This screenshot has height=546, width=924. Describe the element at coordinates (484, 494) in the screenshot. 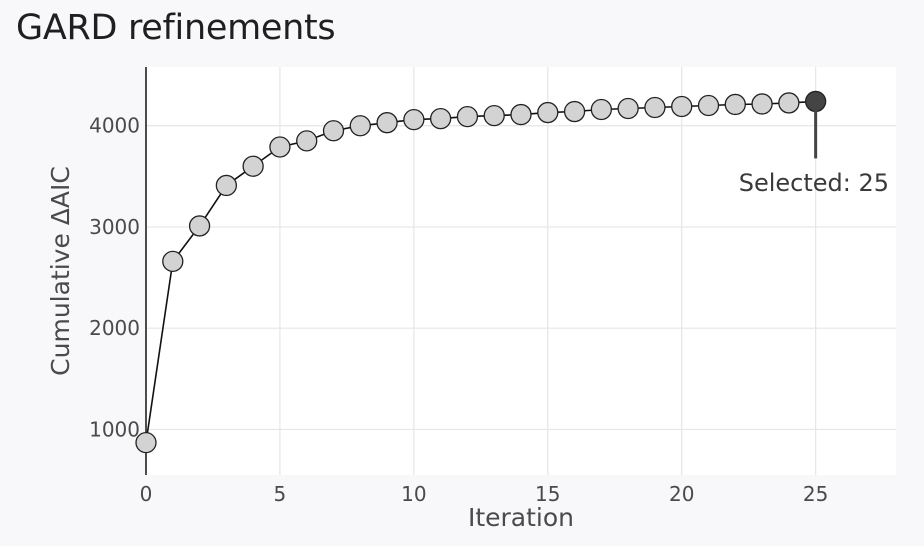

I see `x-tick-labels: 0 5 10 15 20 25` at that location.